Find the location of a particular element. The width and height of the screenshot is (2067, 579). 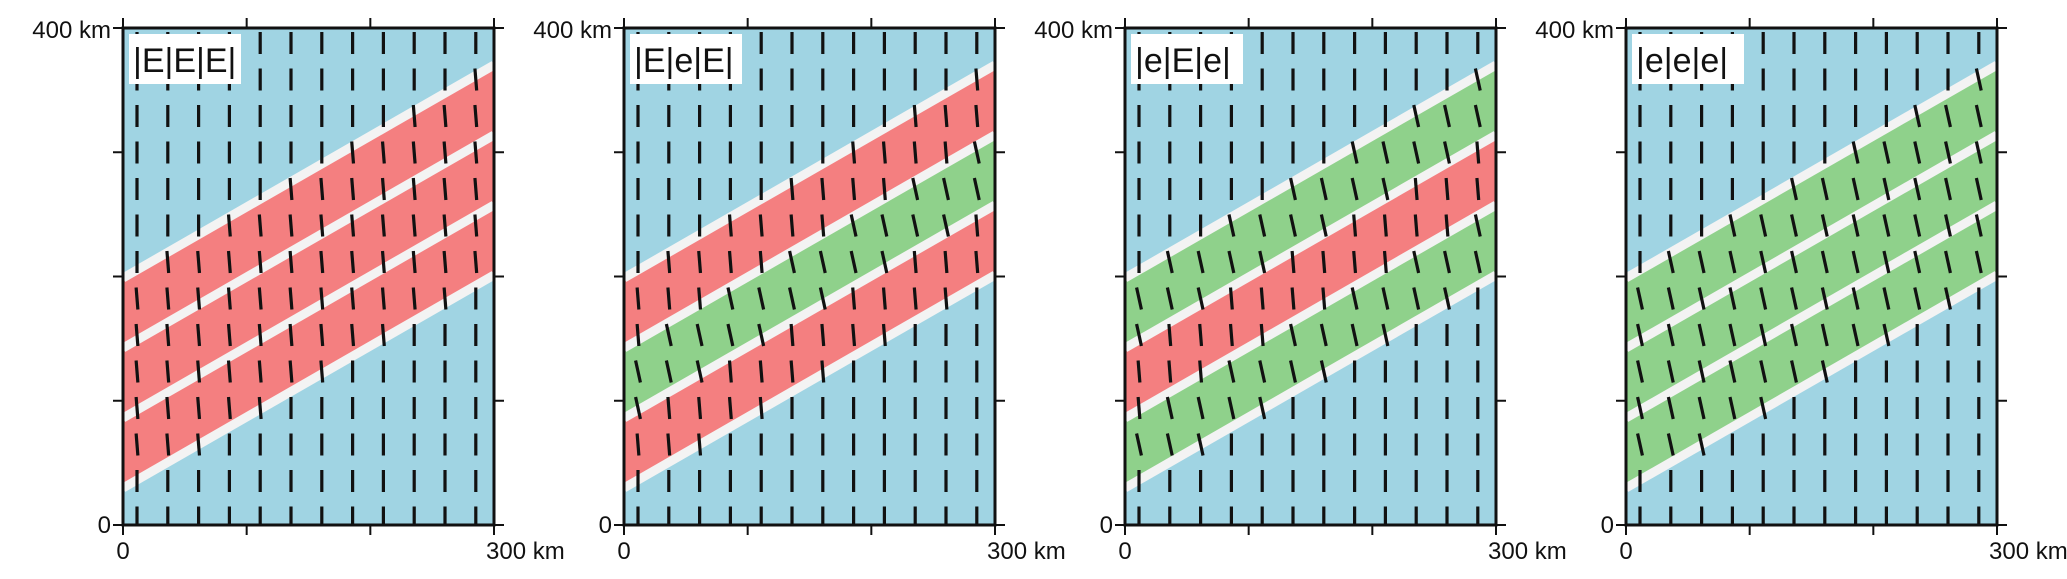

layer-3-weak is located at coordinates (1310, 346).